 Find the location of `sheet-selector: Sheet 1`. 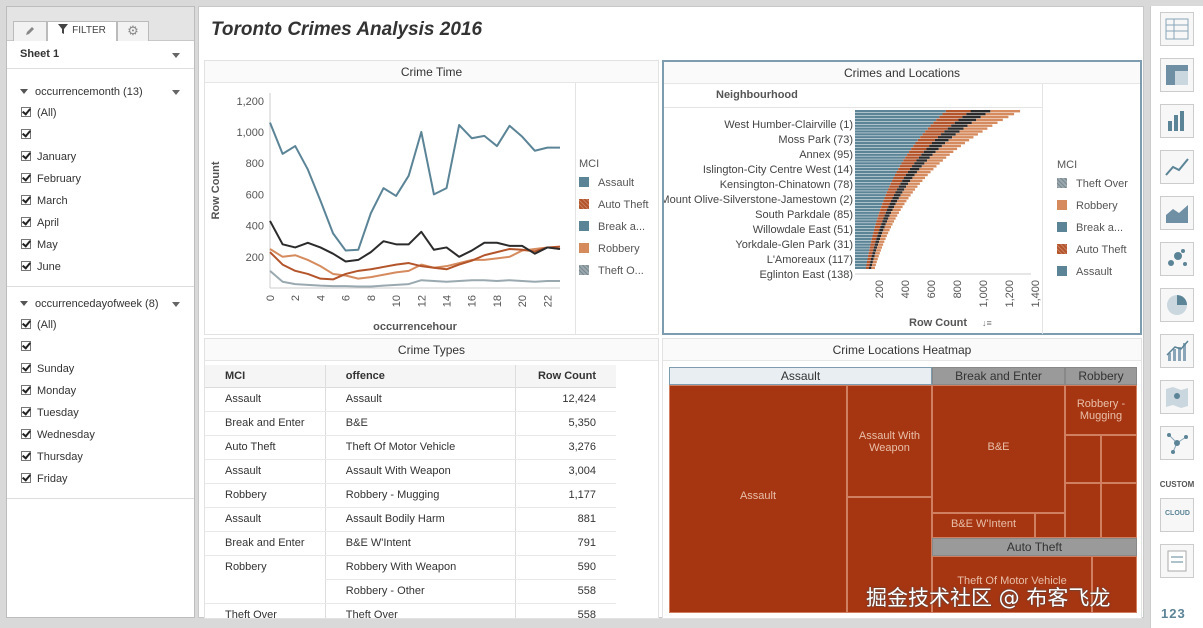

sheet-selector: Sheet 1 is located at coordinates (100, 55).